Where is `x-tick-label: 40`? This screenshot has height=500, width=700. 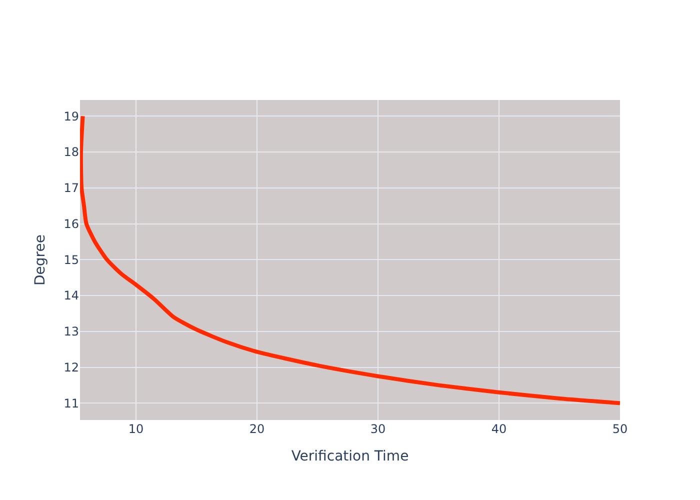 x-tick-label: 40 is located at coordinates (499, 429).